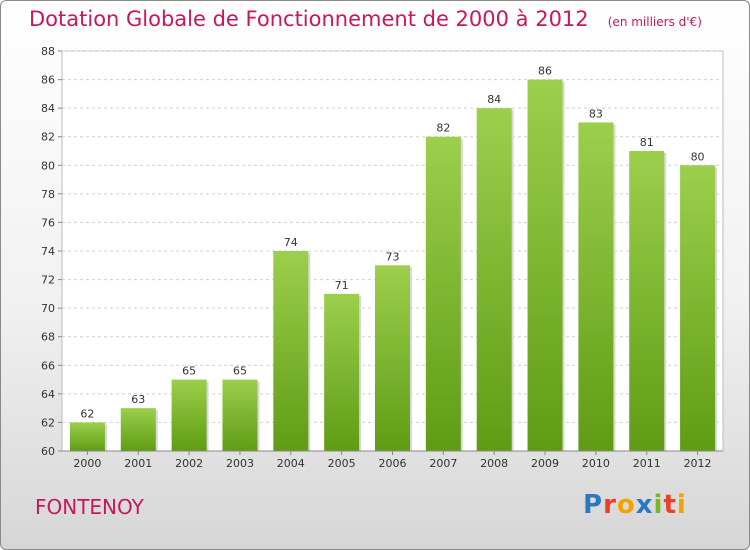  Describe the element at coordinates (138, 463) in the screenshot. I see `x-tick-label: 2001` at that location.